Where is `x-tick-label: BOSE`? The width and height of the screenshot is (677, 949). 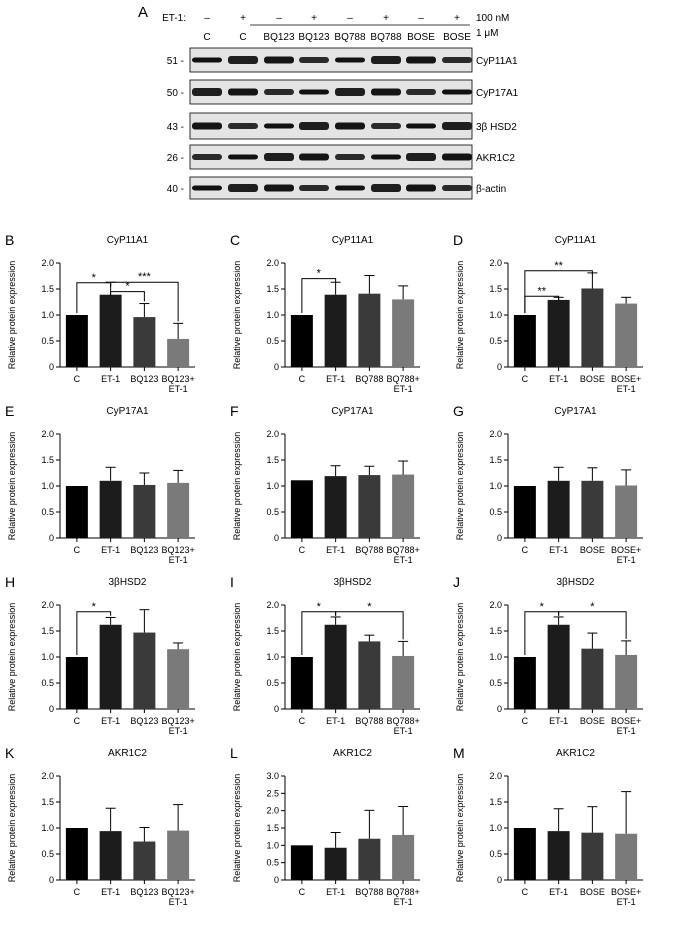 x-tick-label: BOSE is located at coordinates (592, 379).